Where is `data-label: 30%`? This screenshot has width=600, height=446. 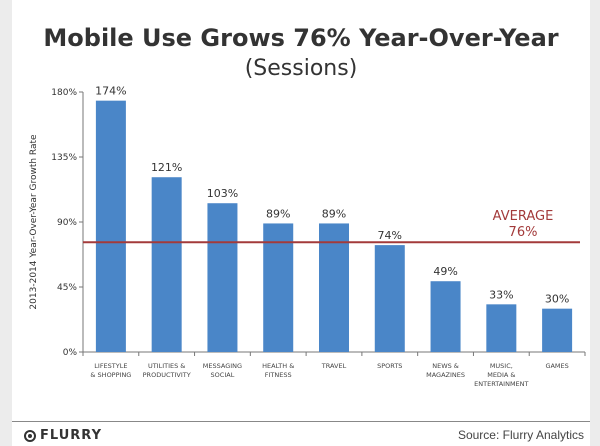
data-label: 30% is located at coordinates (557, 299).